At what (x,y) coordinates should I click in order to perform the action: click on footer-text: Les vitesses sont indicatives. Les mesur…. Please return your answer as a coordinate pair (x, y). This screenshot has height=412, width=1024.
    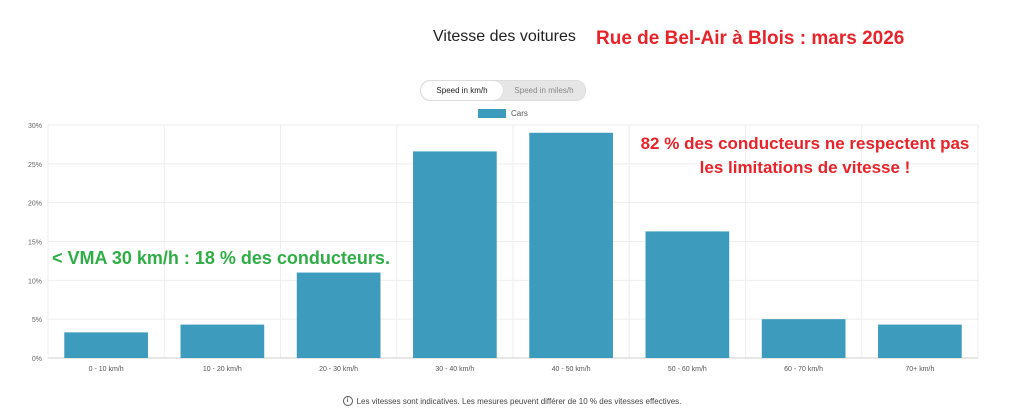
    Looking at the image, I should click on (519, 401).